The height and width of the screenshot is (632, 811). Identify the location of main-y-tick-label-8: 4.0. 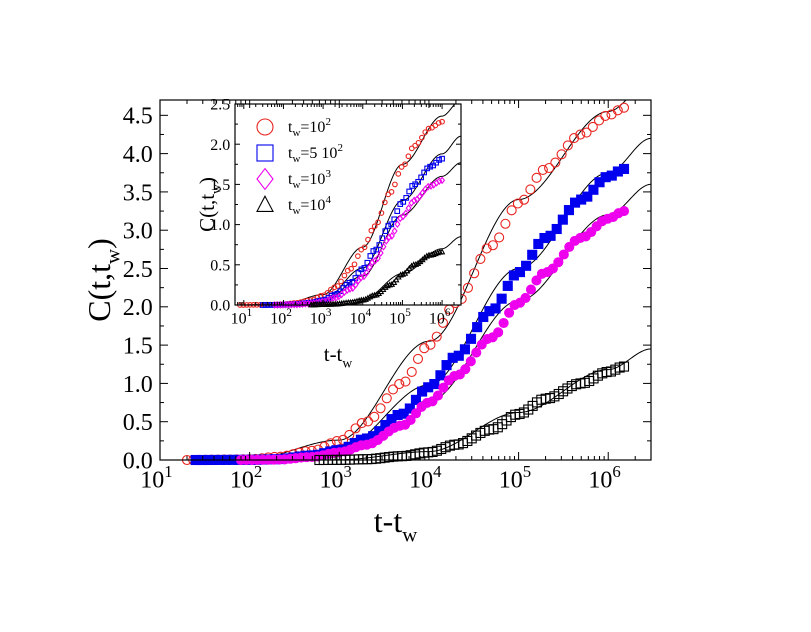
(138, 155).